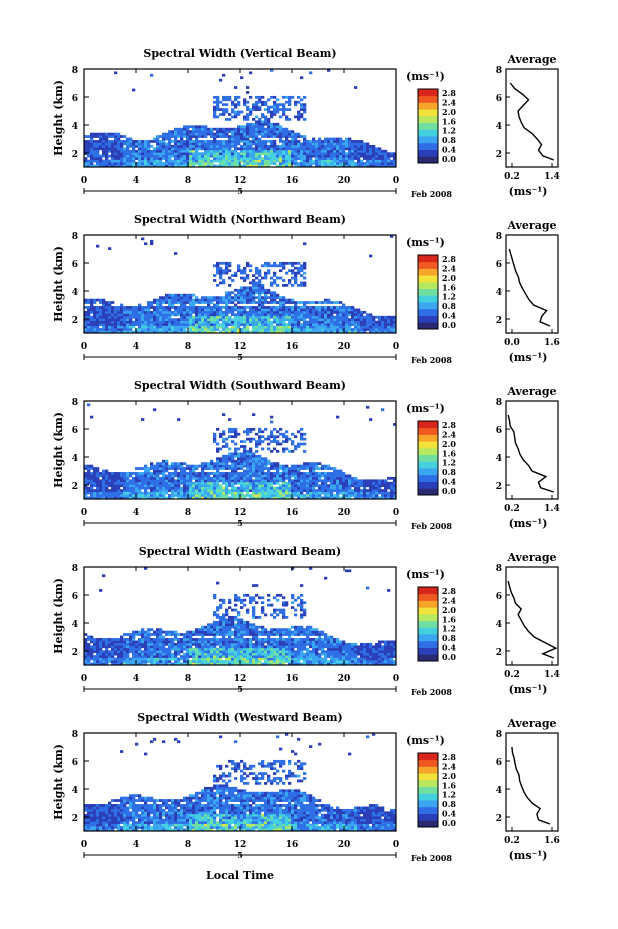 This screenshot has width=618, height=929. What do you see at coordinates (136, 181) in the screenshot?
I see `x-tick-label: 4` at bounding box center [136, 181].